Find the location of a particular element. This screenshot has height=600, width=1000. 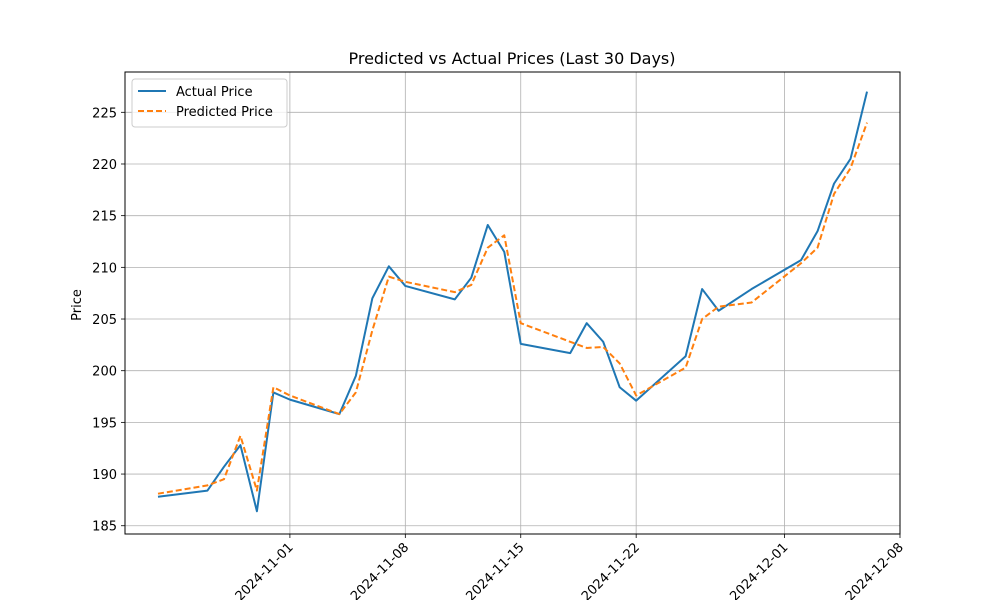

y-tick-label: 195 is located at coordinates (104, 423).